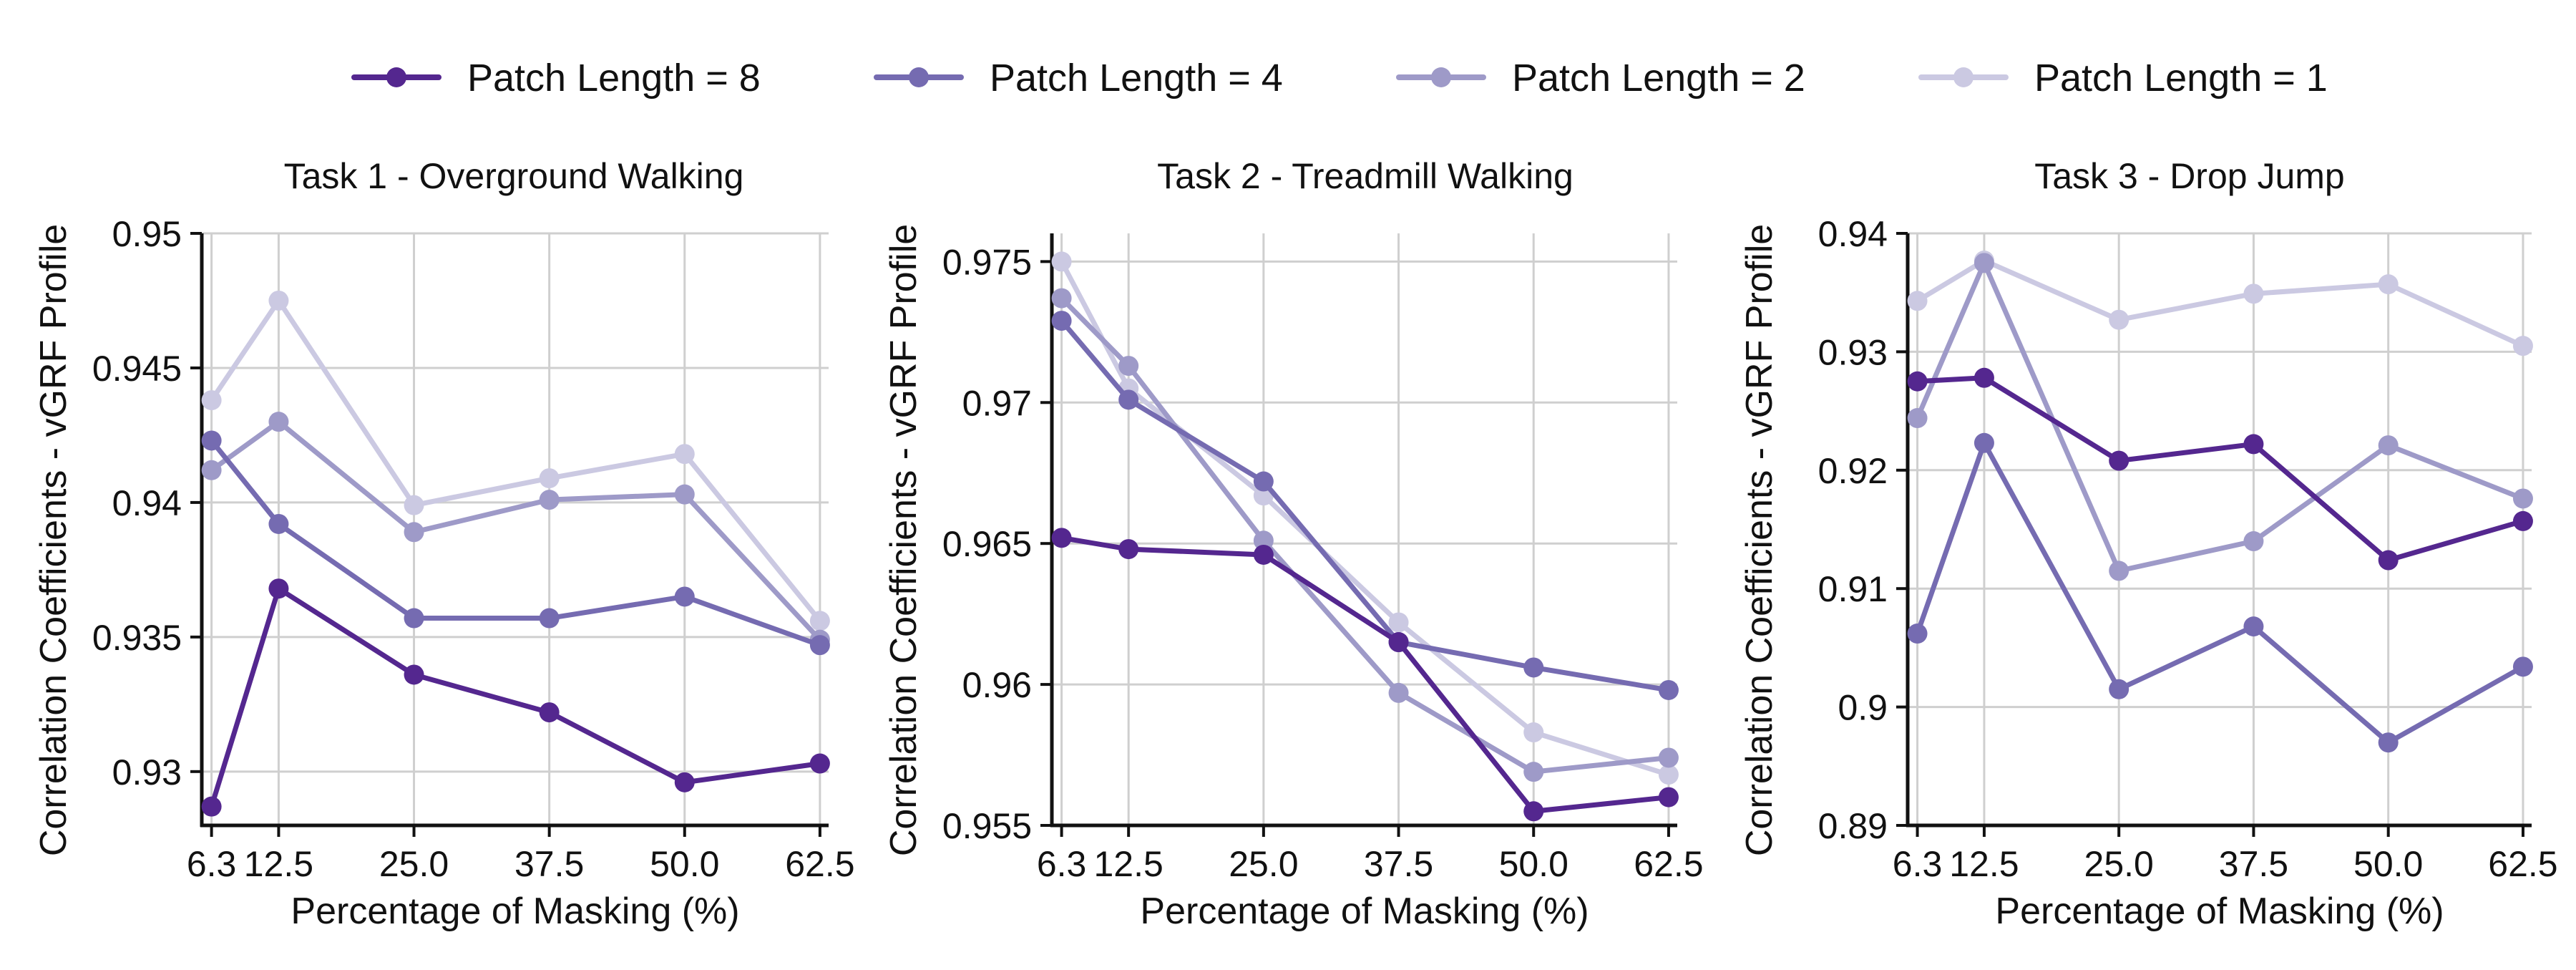 The image size is (2576, 970). Describe the element at coordinates (1365, 176) in the screenshot. I see `panel-title: Task 2 - Treadmill Walking` at that location.